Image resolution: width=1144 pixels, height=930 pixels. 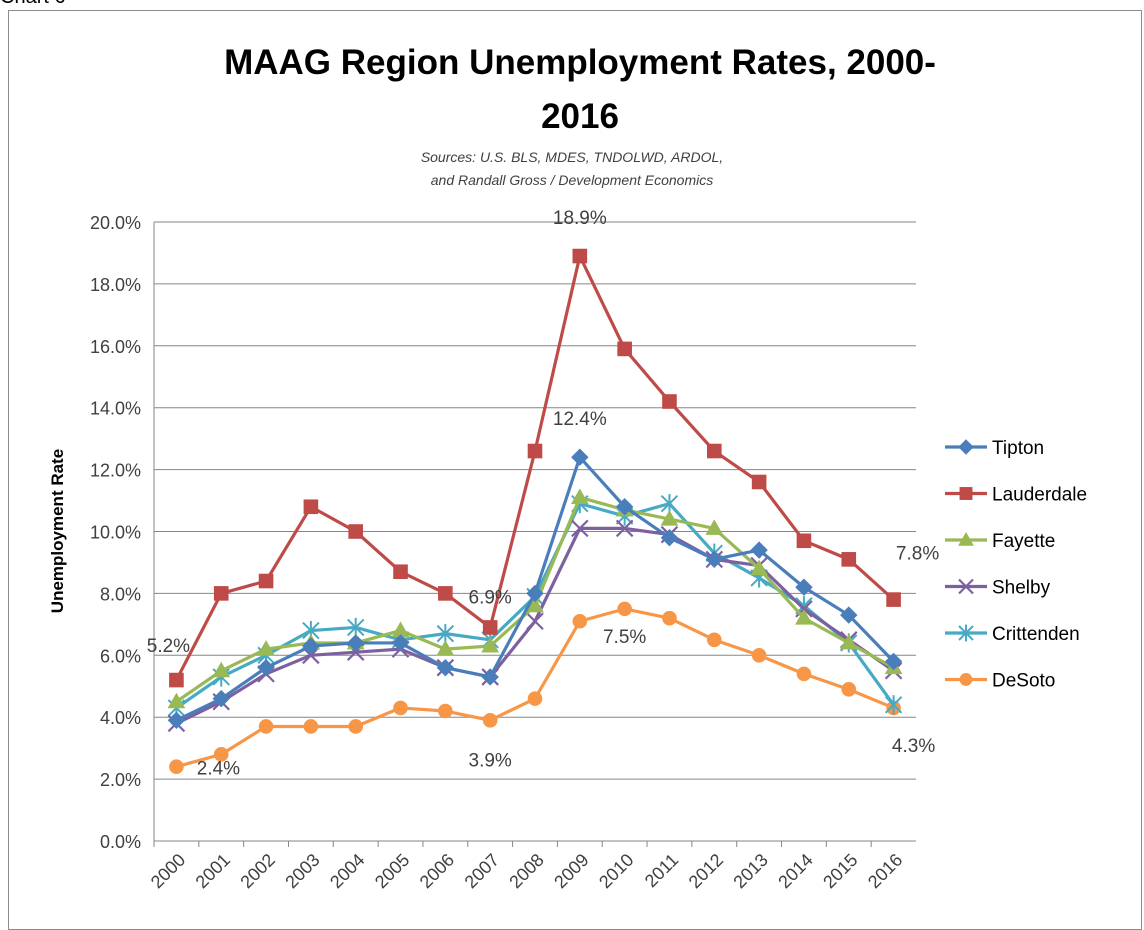 What do you see at coordinates (750, 871) in the screenshot?
I see `x-tick-label: 2013` at bounding box center [750, 871].